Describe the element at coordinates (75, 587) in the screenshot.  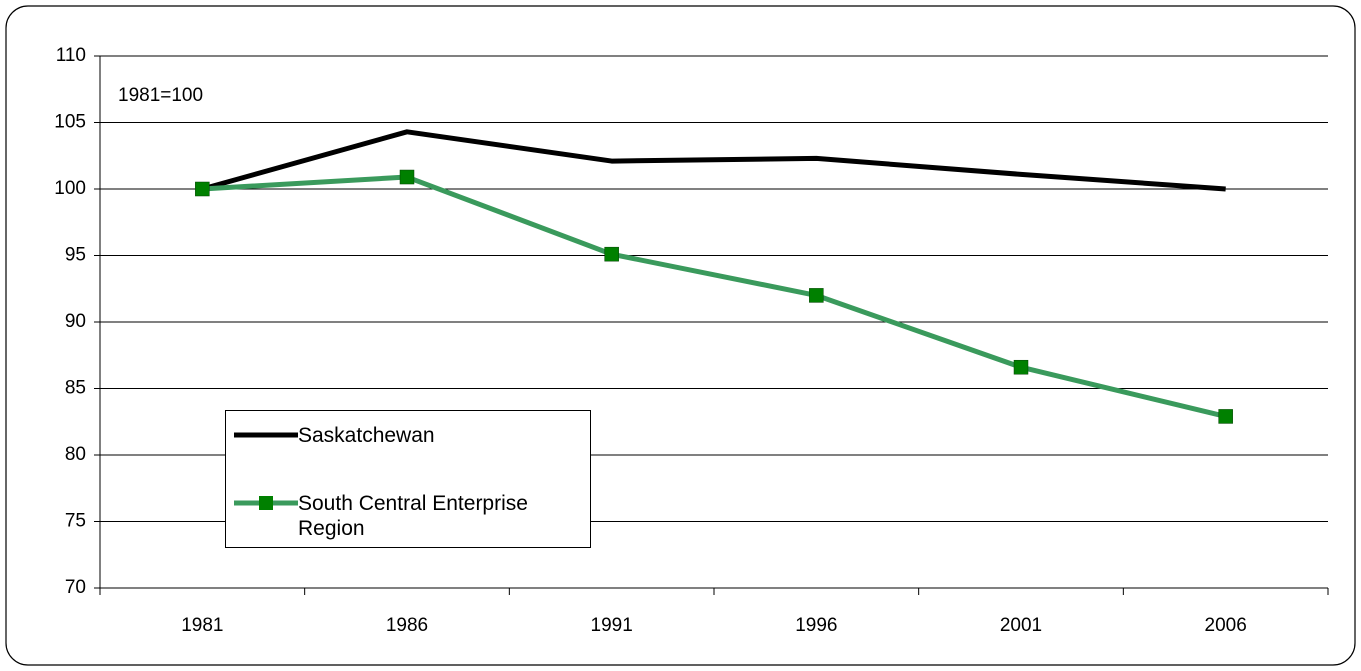
I see `y-tick-label: 70` at that location.